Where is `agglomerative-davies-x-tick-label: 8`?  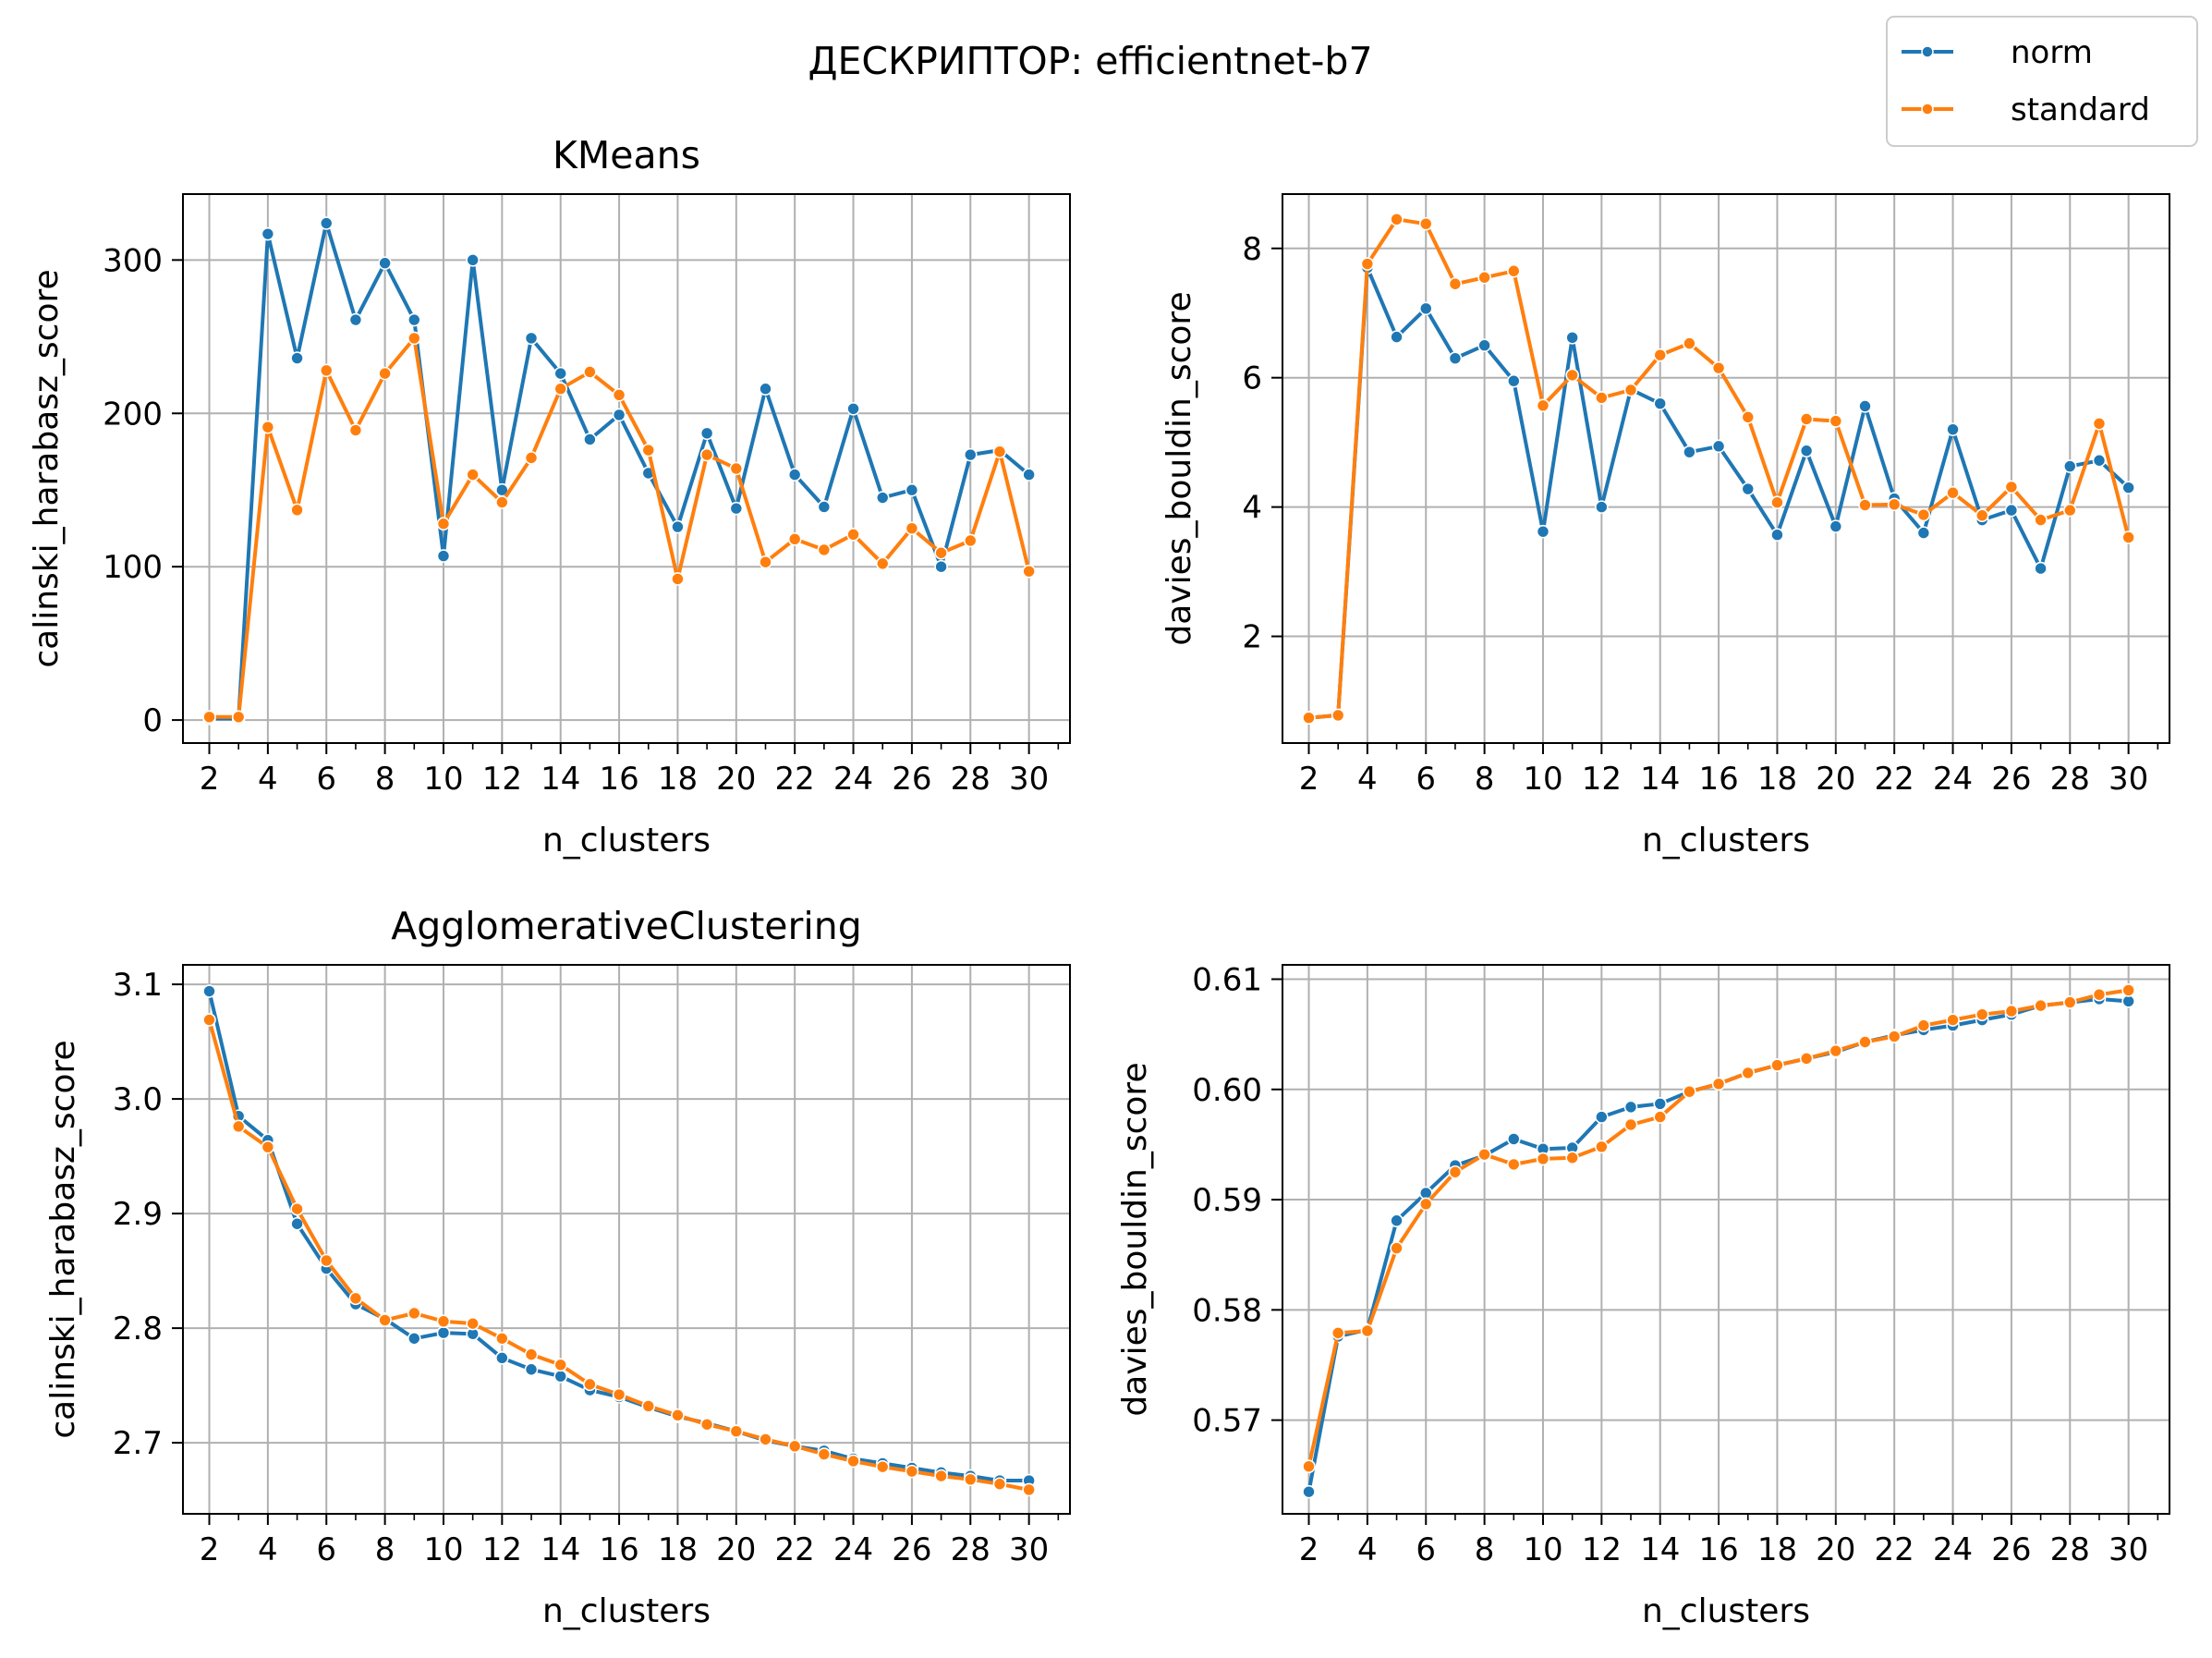
agglomerative-davies-x-tick-label: 8 is located at coordinates (1485, 1550).